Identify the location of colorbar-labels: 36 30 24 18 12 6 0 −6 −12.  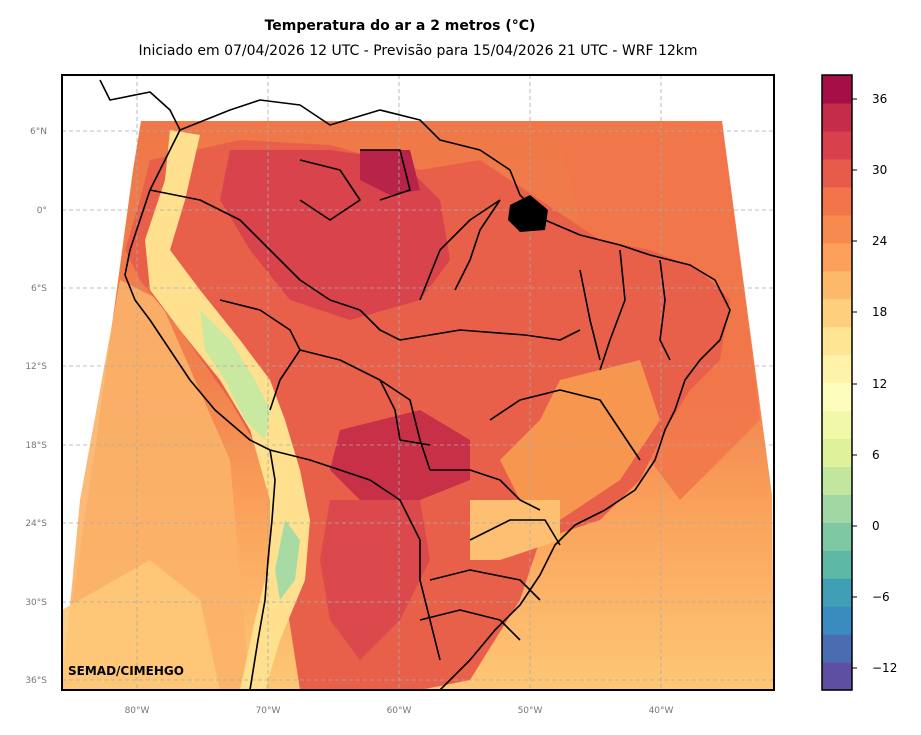
(884, 383).